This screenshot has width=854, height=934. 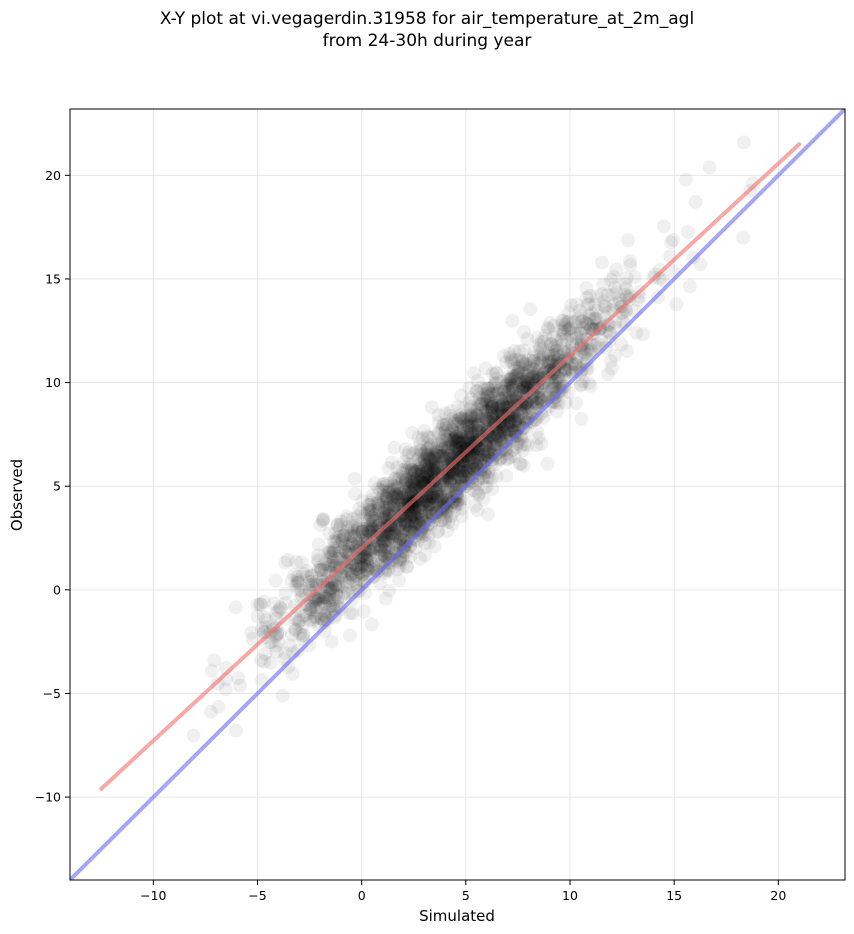 What do you see at coordinates (17, 495) in the screenshot?
I see `y-axis-label: Observed` at bounding box center [17, 495].